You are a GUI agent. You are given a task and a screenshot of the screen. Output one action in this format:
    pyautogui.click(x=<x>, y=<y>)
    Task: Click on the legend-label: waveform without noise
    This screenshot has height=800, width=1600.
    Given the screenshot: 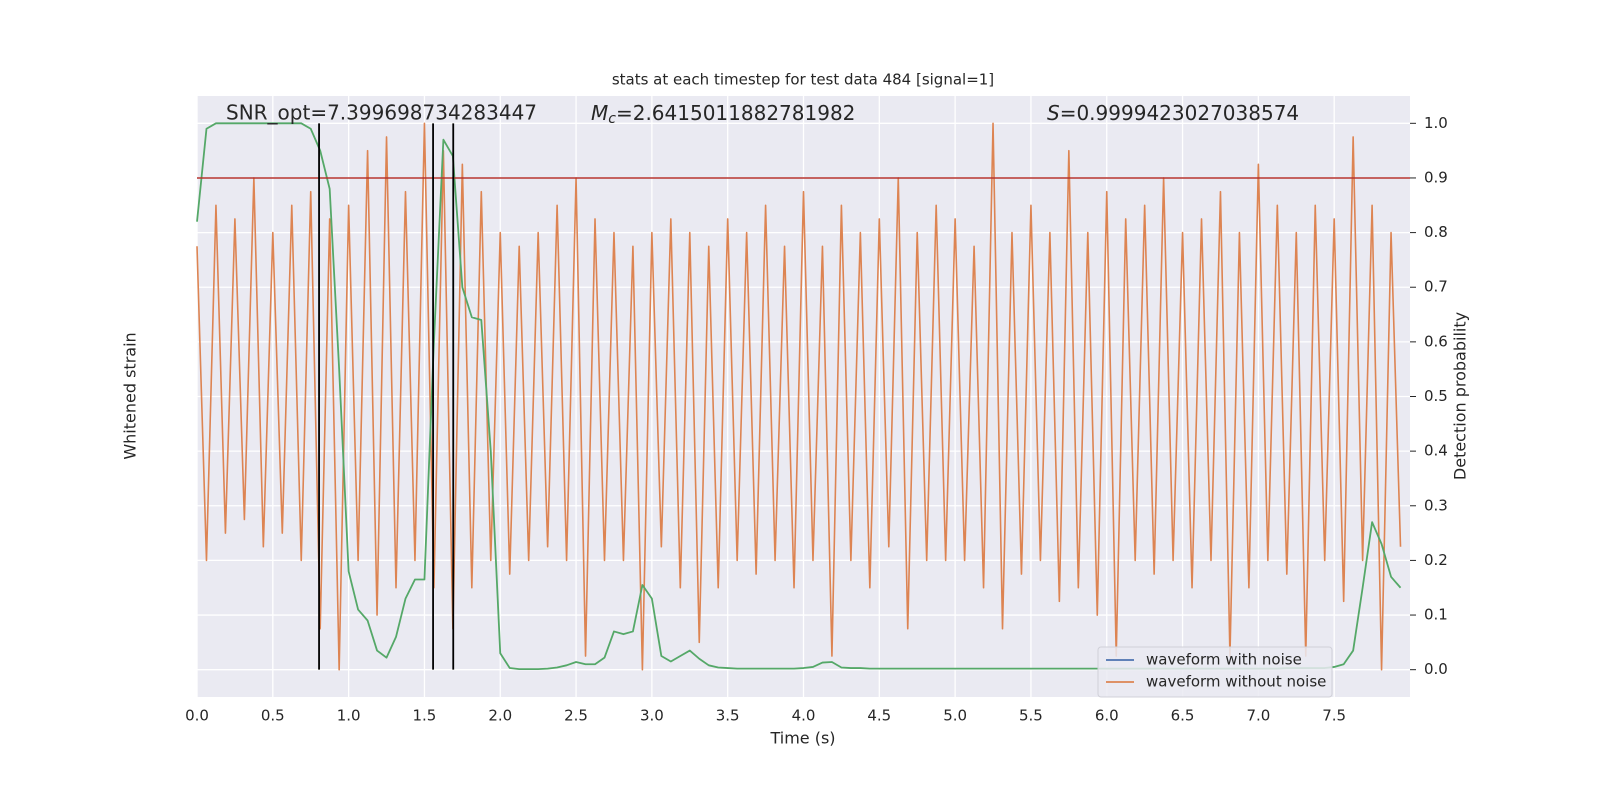 What is the action you would take?
    pyautogui.click(x=1236, y=682)
    